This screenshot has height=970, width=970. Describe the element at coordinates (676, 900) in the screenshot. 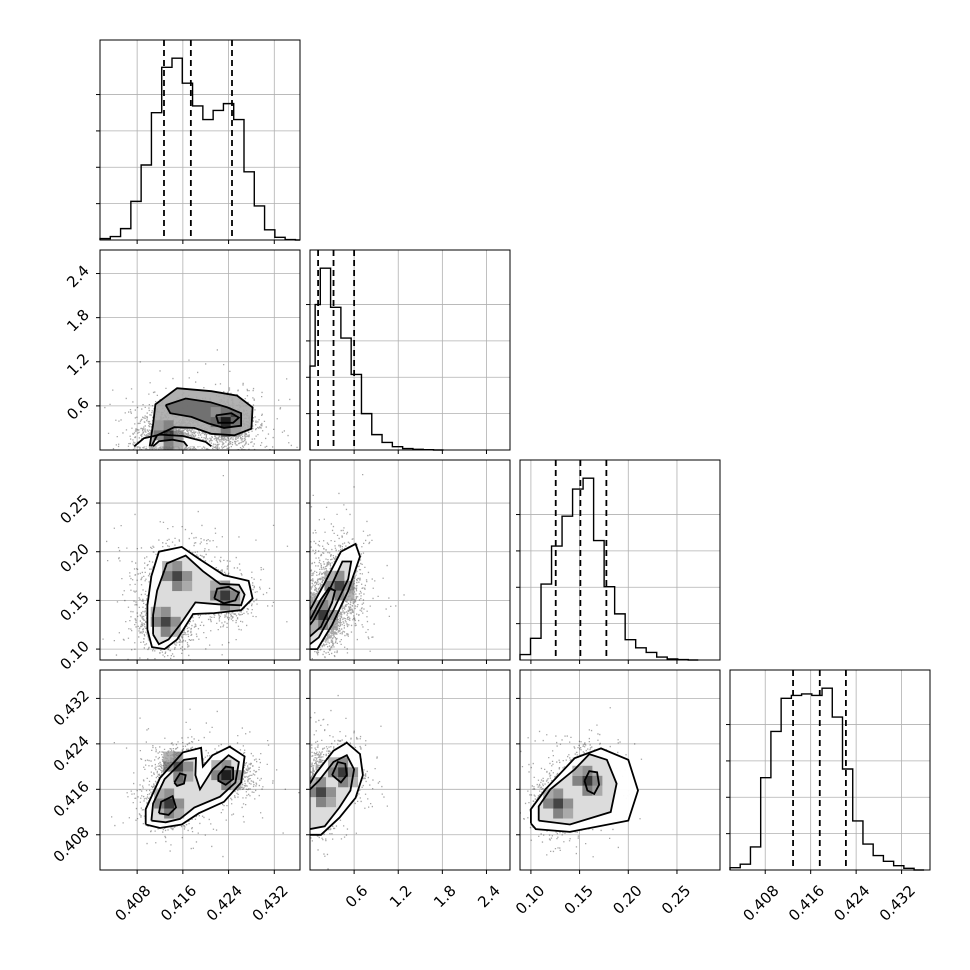

I see `x-tick-label: 0.25` at that location.